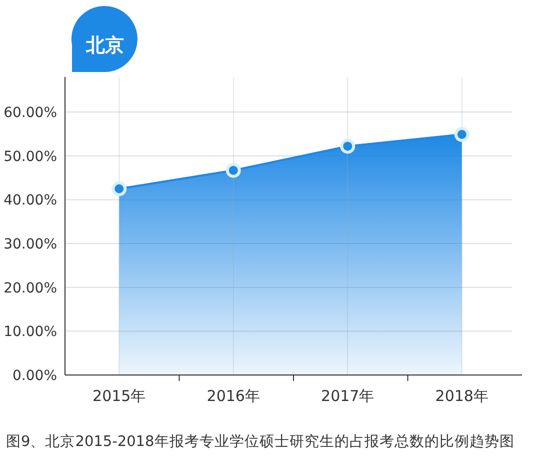 This screenshot has height=462, width=550. Describe the element at coordinates (34, 376) in the screenshot. I see `y-tick-label: 0.00%` at that location.